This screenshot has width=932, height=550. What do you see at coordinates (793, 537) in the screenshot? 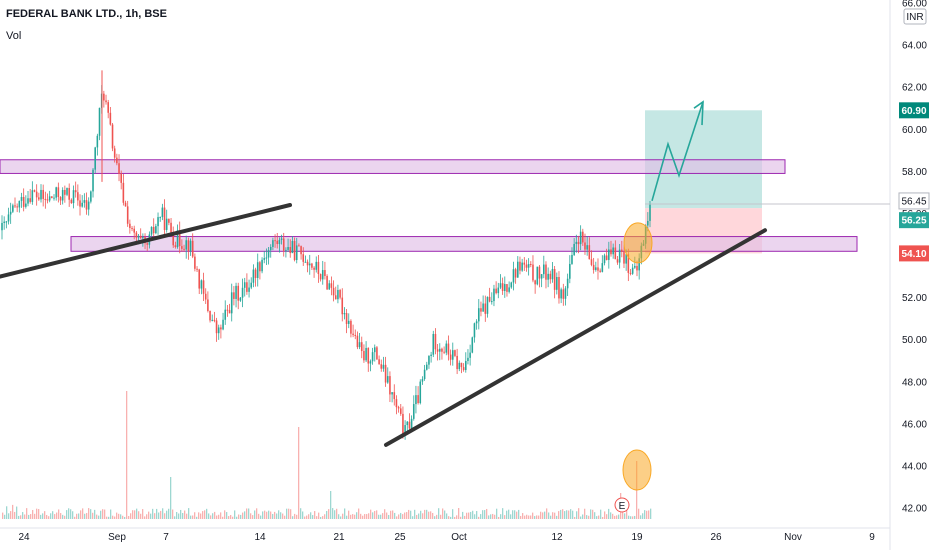
I see `x-tick-label: Nov` at bounding box center [793, 537].